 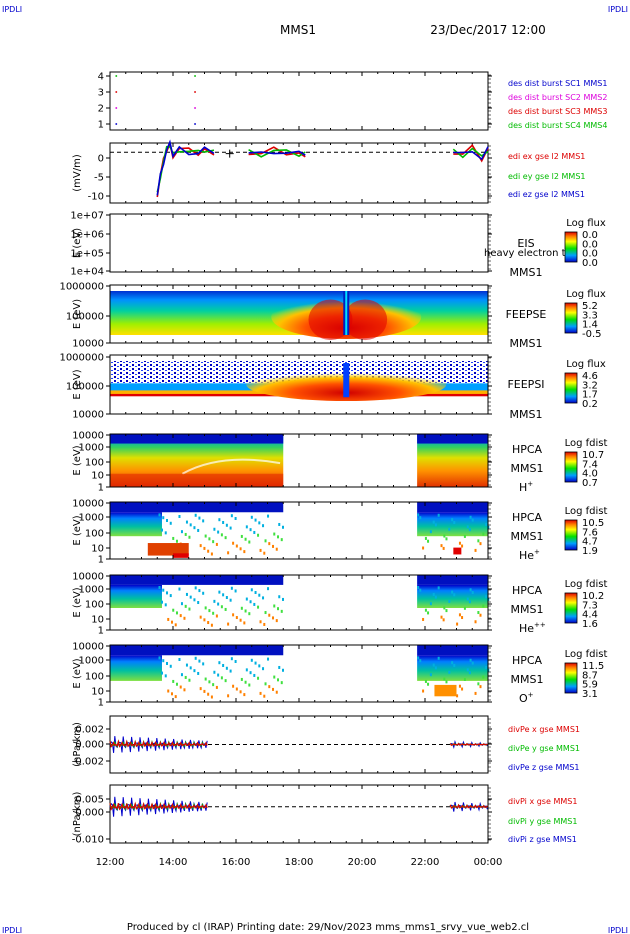 What do you see at coordinates (452, 580) in the screenshot?
I see `hpca-high-energy-band` at bounding box center [452, 580].